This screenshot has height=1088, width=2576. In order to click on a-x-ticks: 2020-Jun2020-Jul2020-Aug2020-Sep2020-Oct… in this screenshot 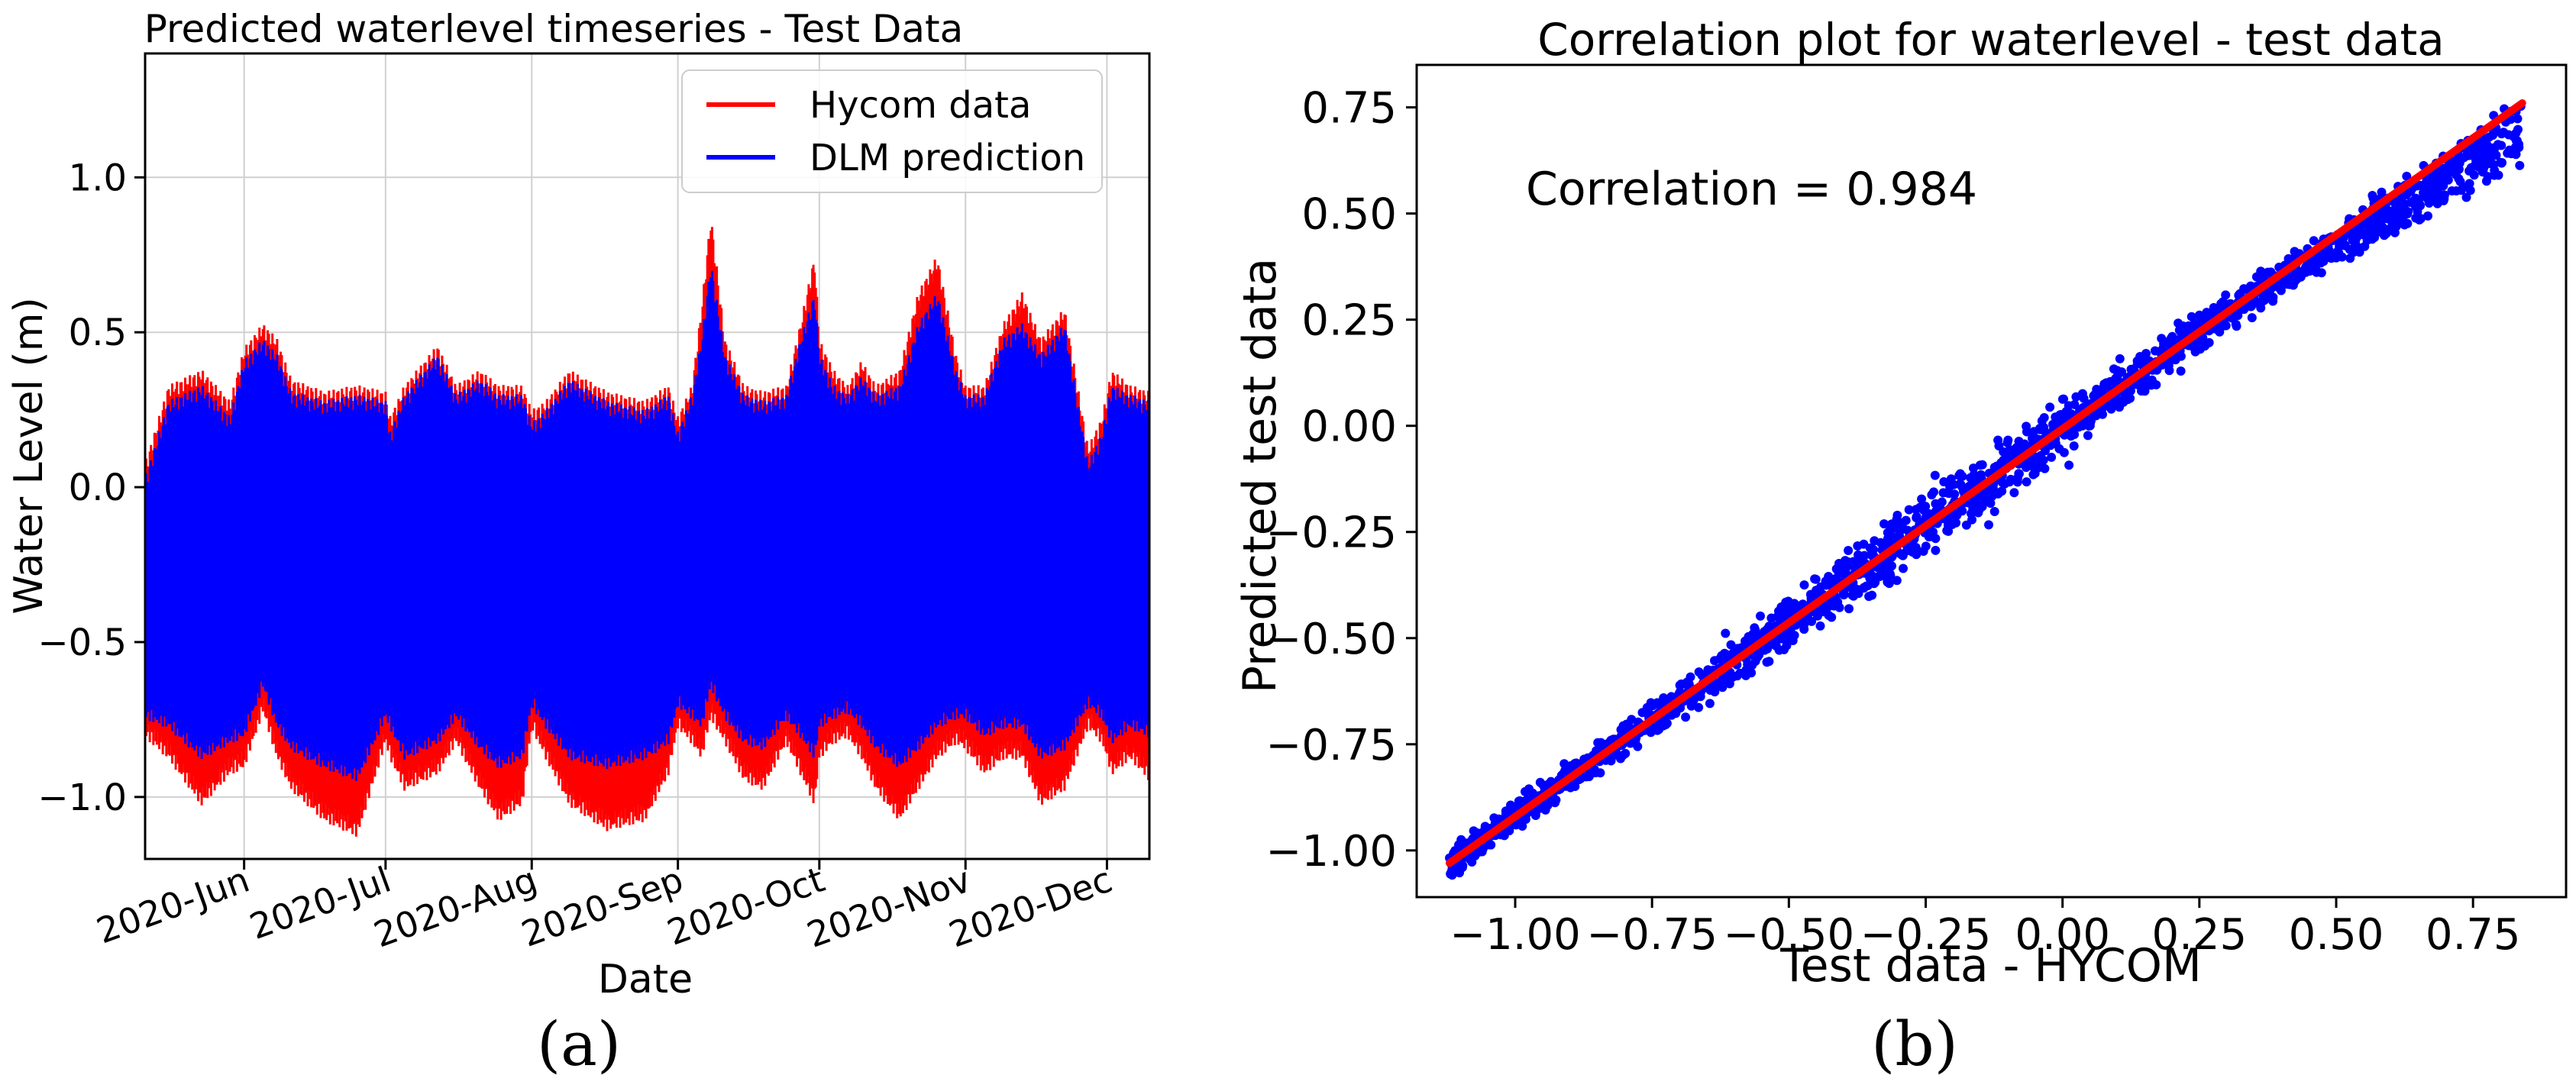, I will do `click(604, 908)`.